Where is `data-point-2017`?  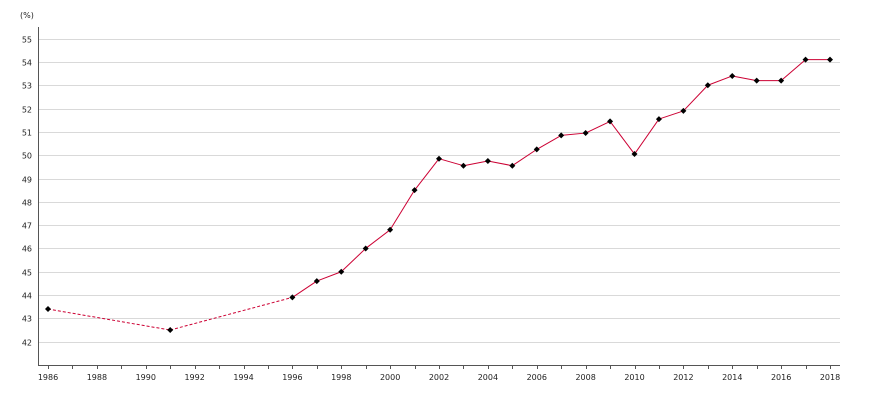 data-point-2017 is located at coordinates (805, 59).